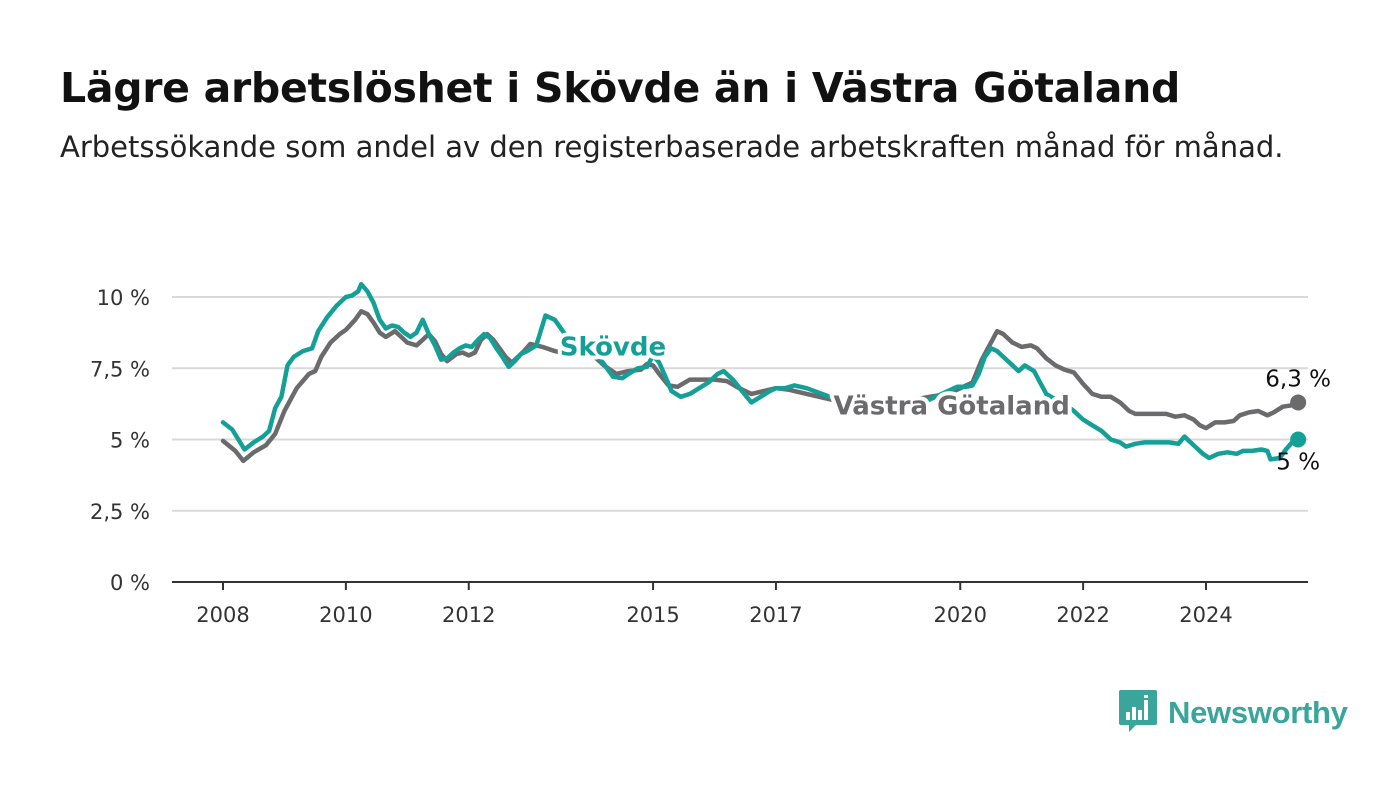 This screenshot has width=1400, height=794. What do you see at coordinates (130, 583) in the screenshot?
I see `y-tick-label: 0 %` at bounding box center [130, 583].